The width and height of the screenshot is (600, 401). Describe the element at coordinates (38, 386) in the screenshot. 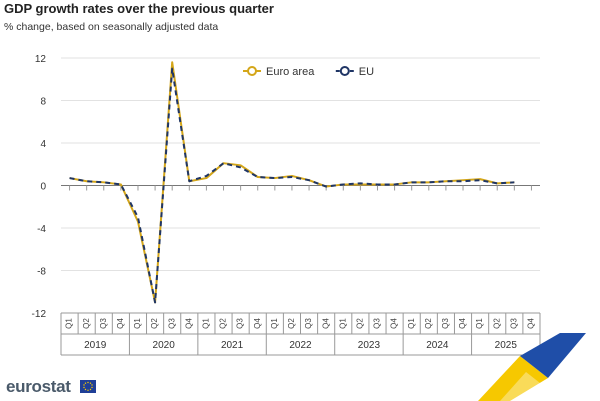

I see `eurostat-logo: eurostat` at that location.